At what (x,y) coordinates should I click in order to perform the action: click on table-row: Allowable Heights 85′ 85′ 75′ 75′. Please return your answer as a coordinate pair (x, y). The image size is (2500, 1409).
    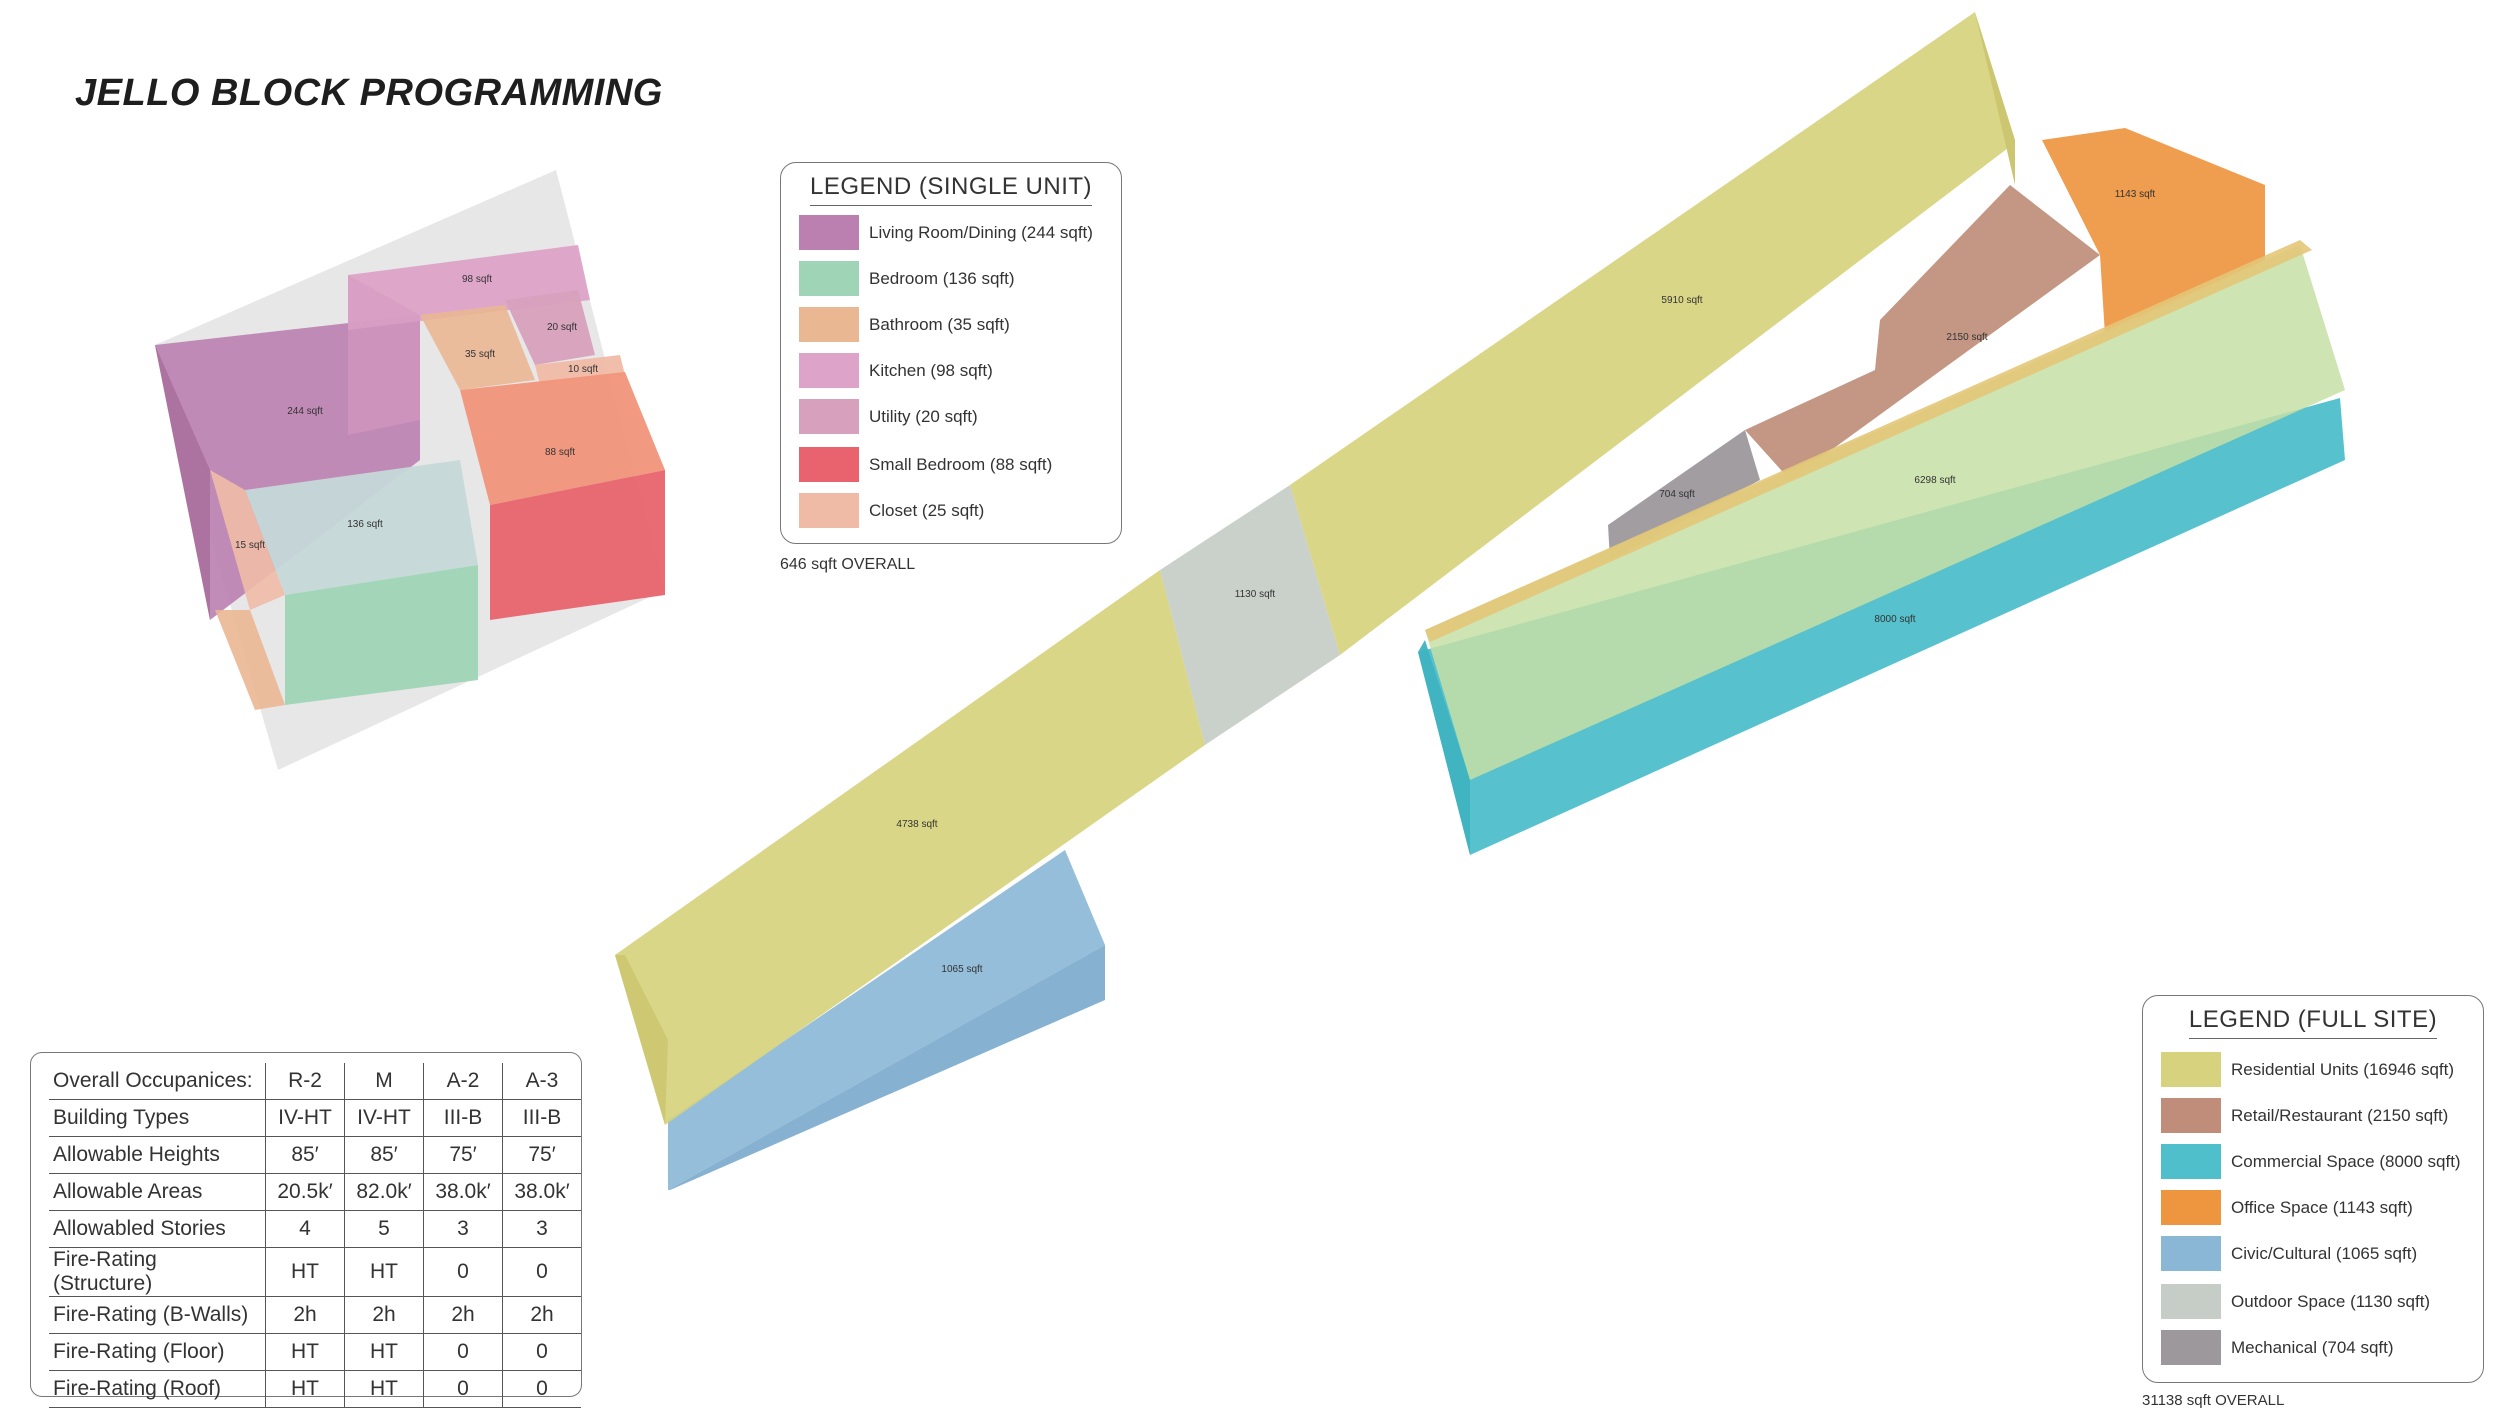
    Looking at the image, I should click on (315, 1155).